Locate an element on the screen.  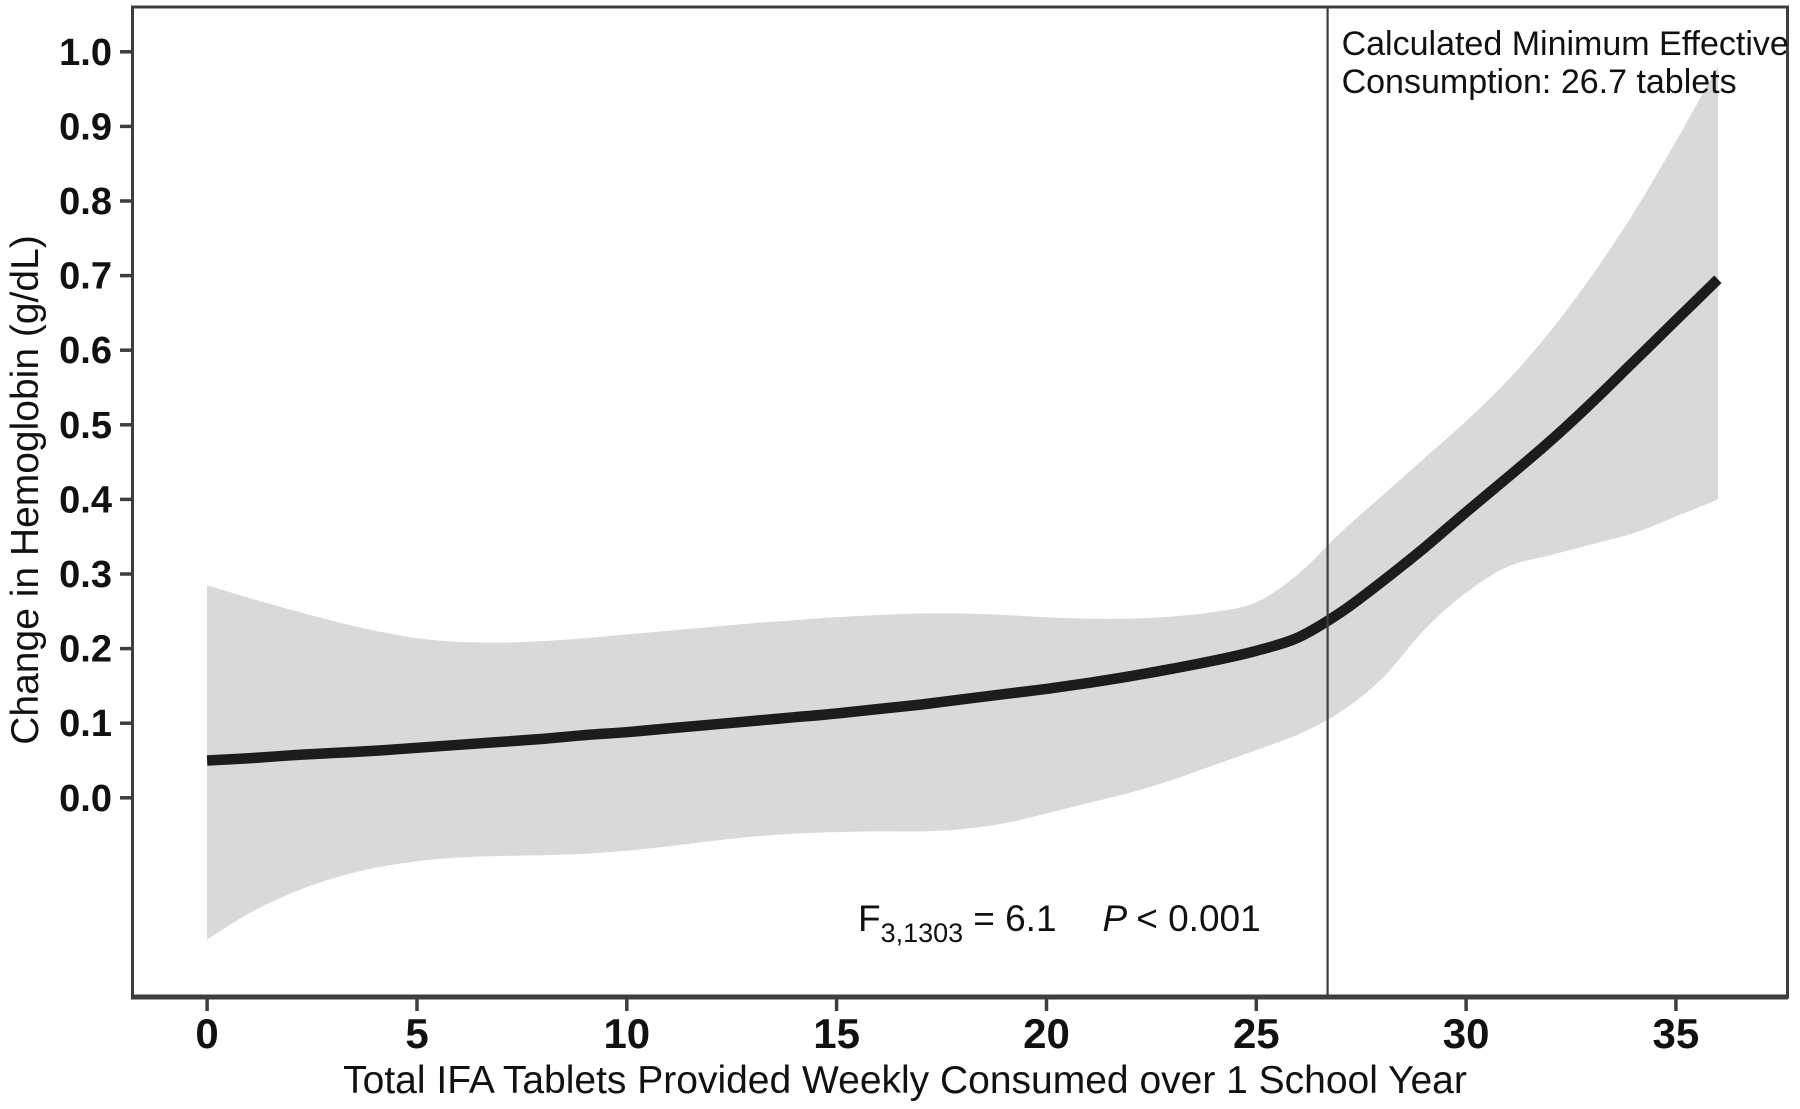
x-tick-label: 20 is located at coordinates (1046, 1033).